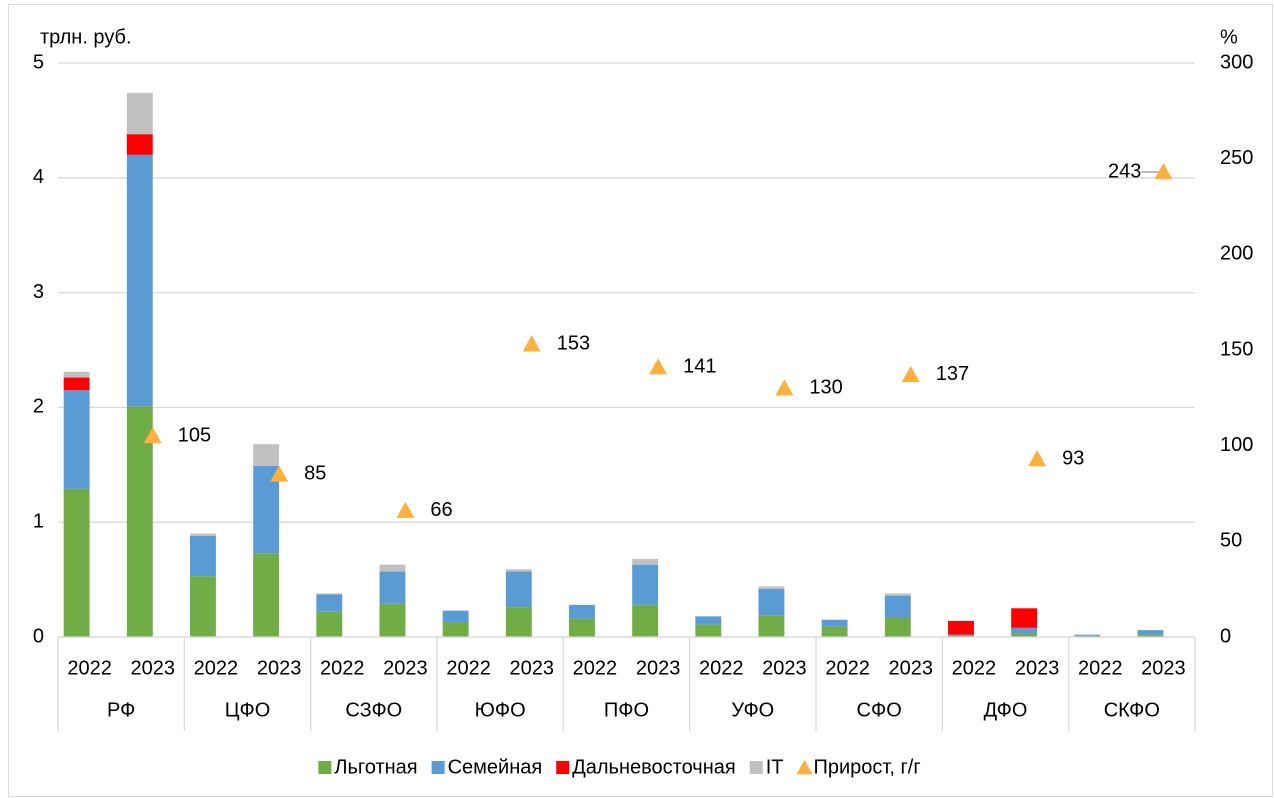  Describe the element at coordinates (38, 521) in the screenshot. I see `y-tick-label: 1` at that location.